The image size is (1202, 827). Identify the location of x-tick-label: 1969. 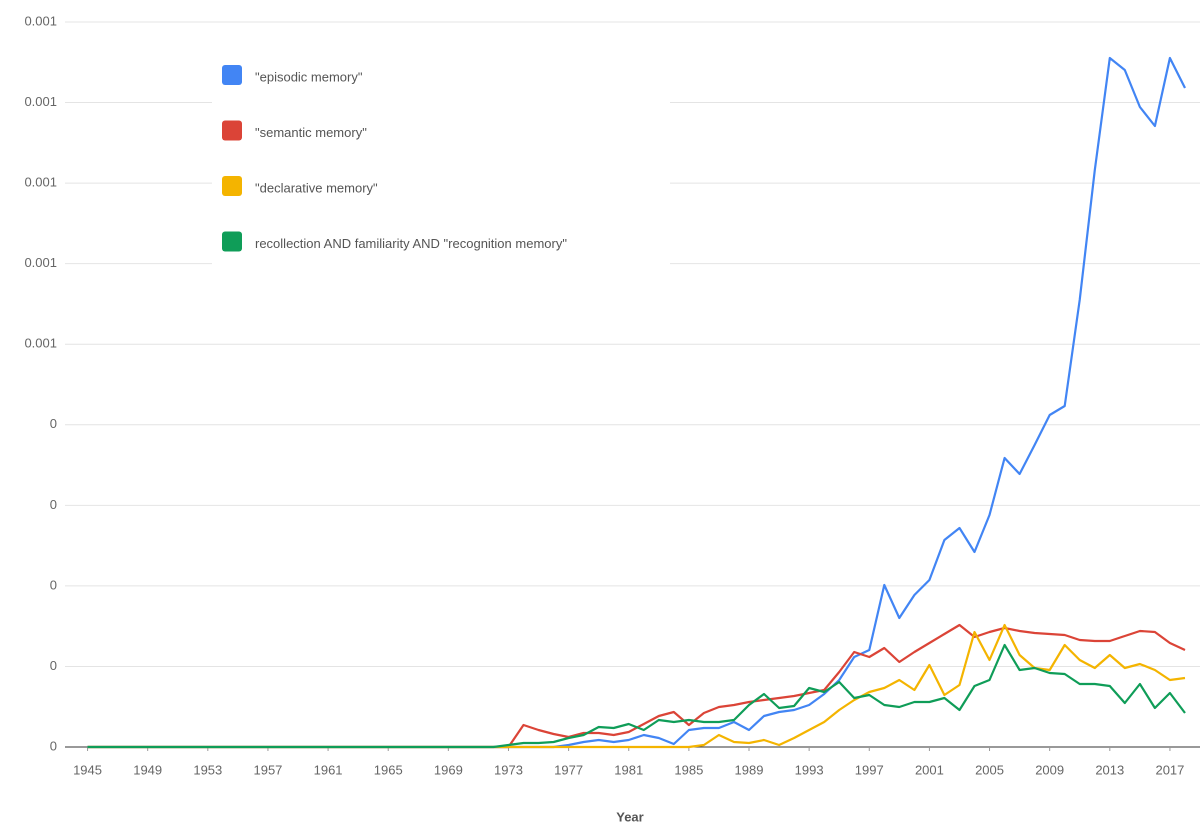
(448, 769).